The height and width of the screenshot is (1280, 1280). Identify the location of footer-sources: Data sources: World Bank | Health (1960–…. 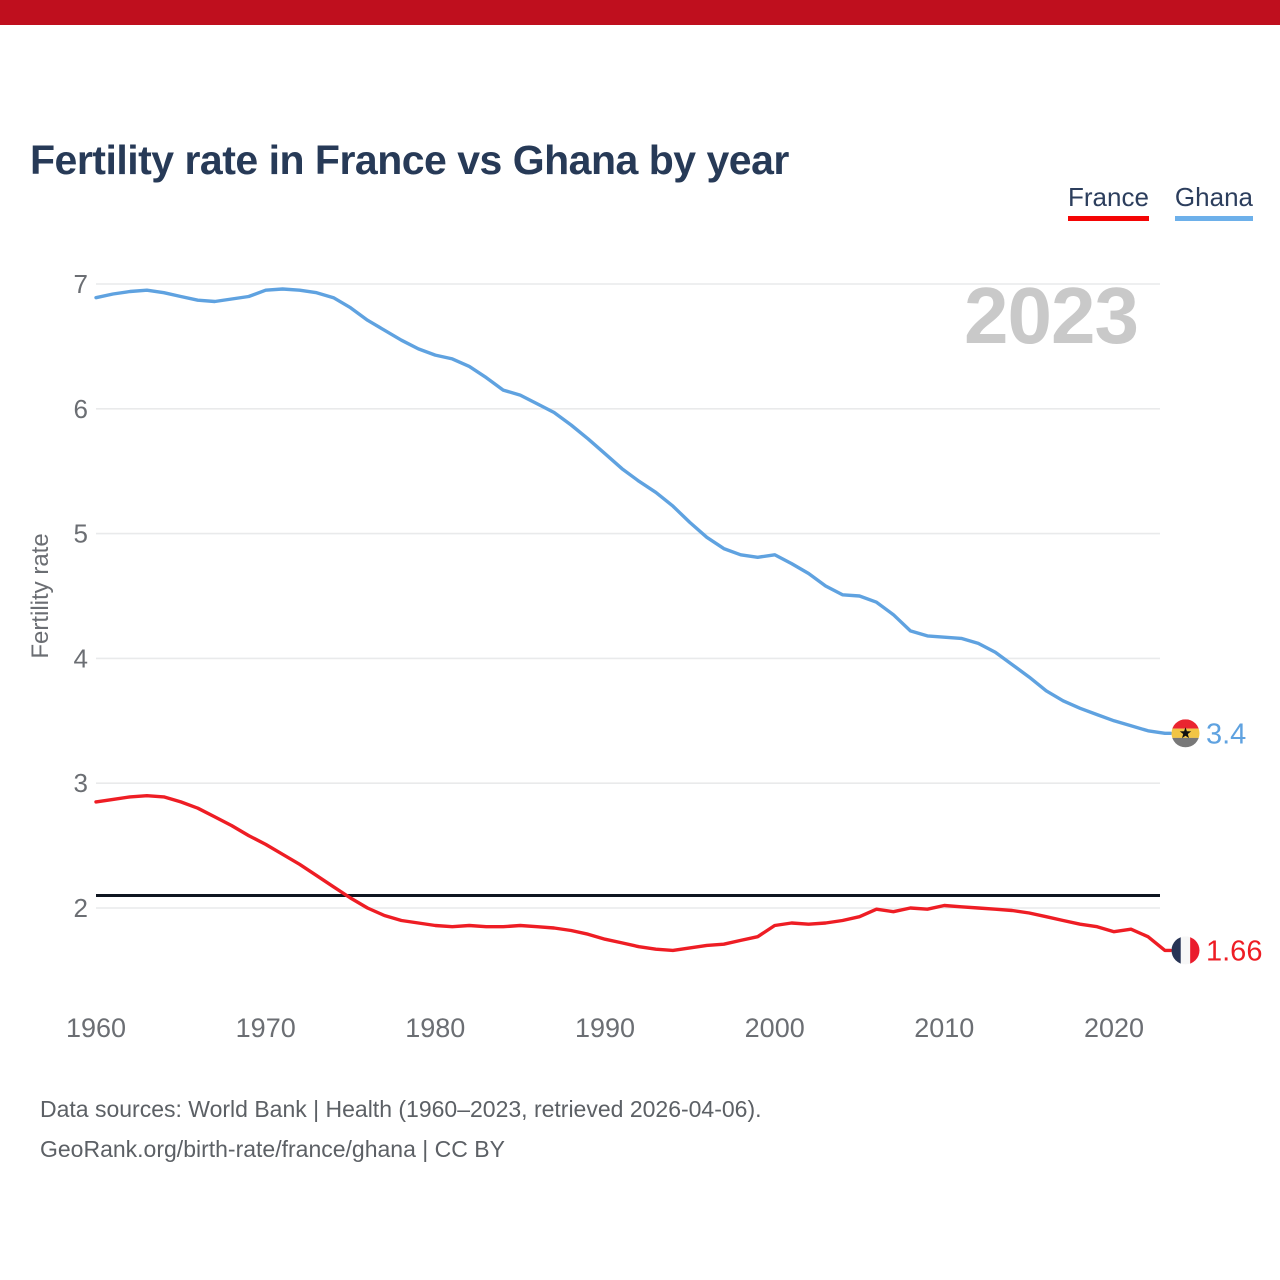
(401, 1109).